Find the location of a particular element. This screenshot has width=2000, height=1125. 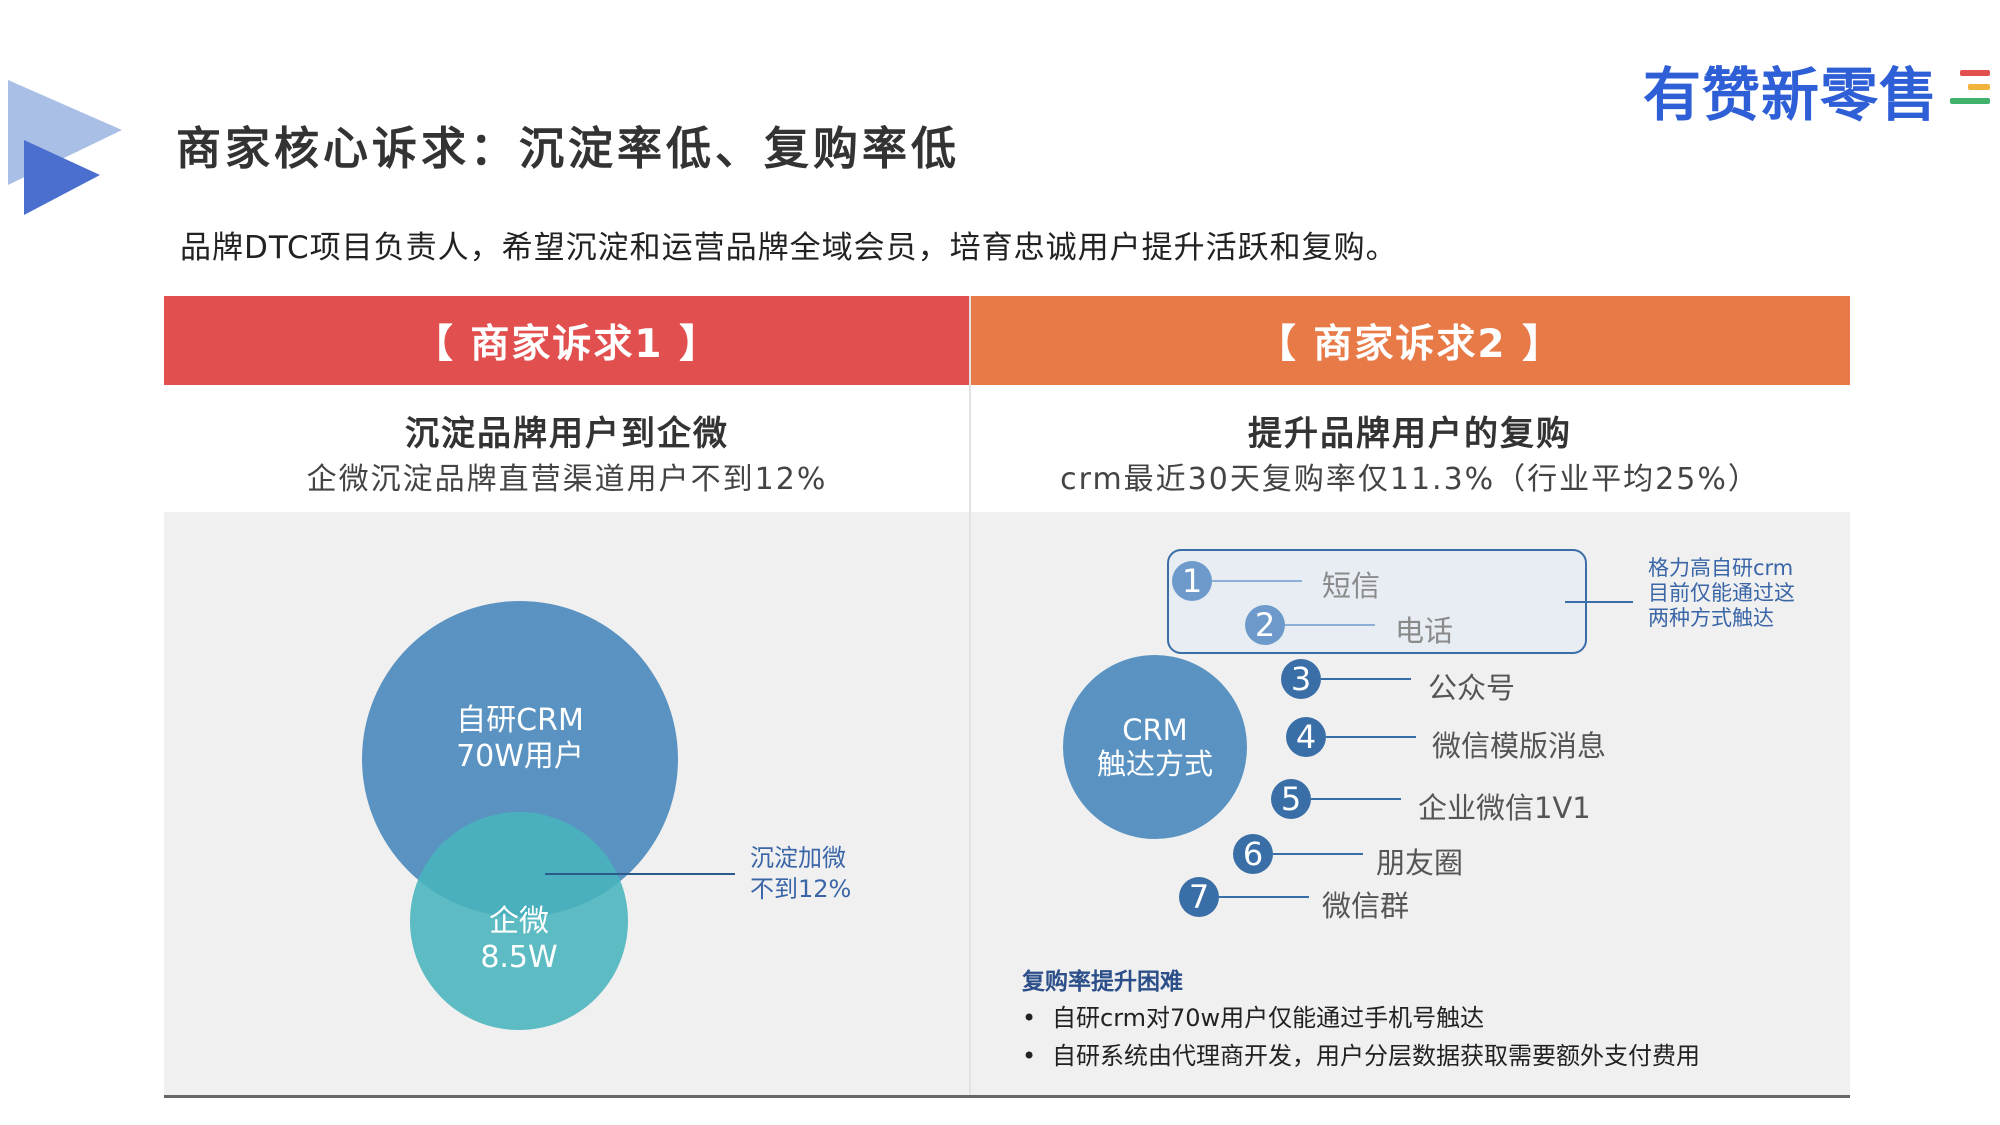

brand-logo-bars is located at coordinates (1968, 88).